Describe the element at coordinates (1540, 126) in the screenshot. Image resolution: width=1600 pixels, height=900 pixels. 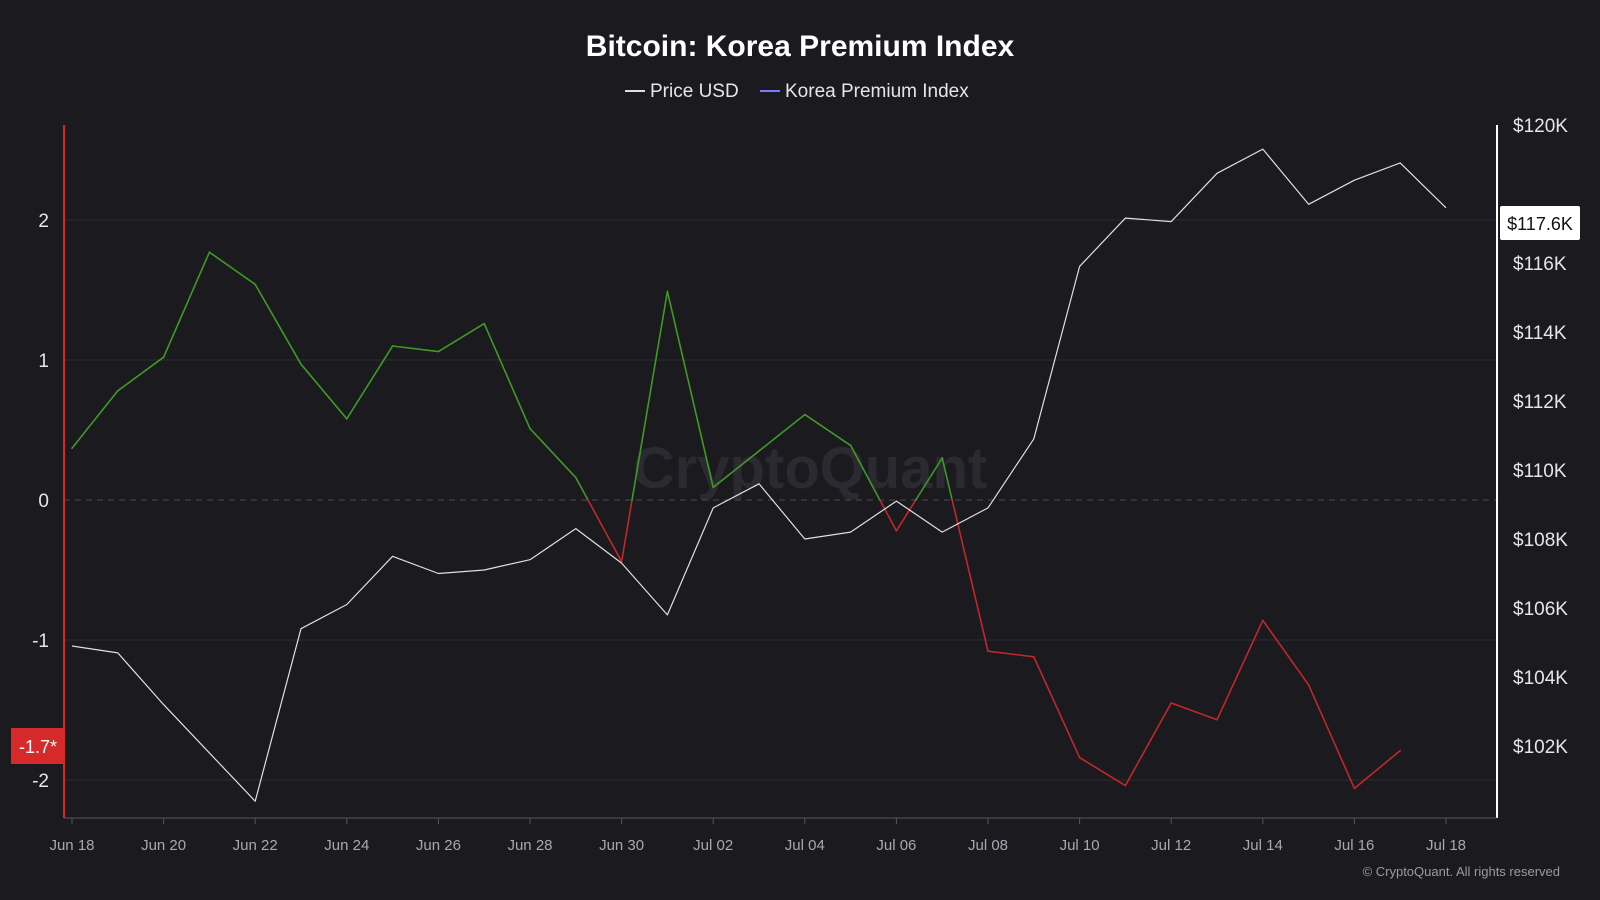
I see `right-tick-label: $120K` at that location.